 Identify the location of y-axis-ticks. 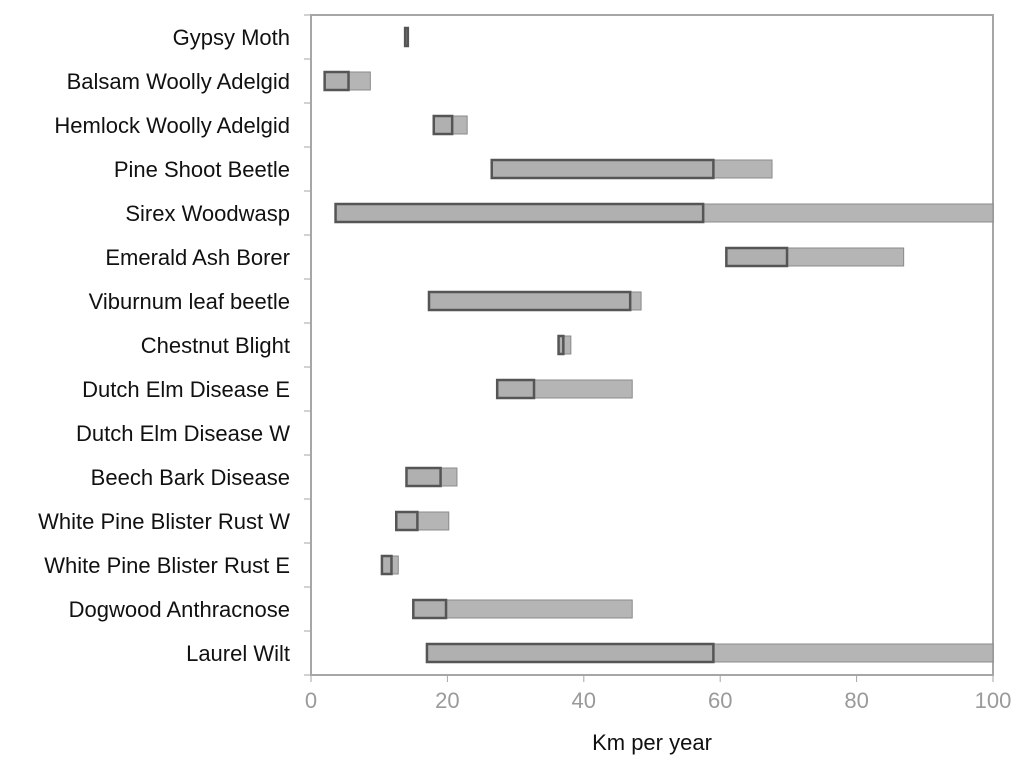
(307, 345).